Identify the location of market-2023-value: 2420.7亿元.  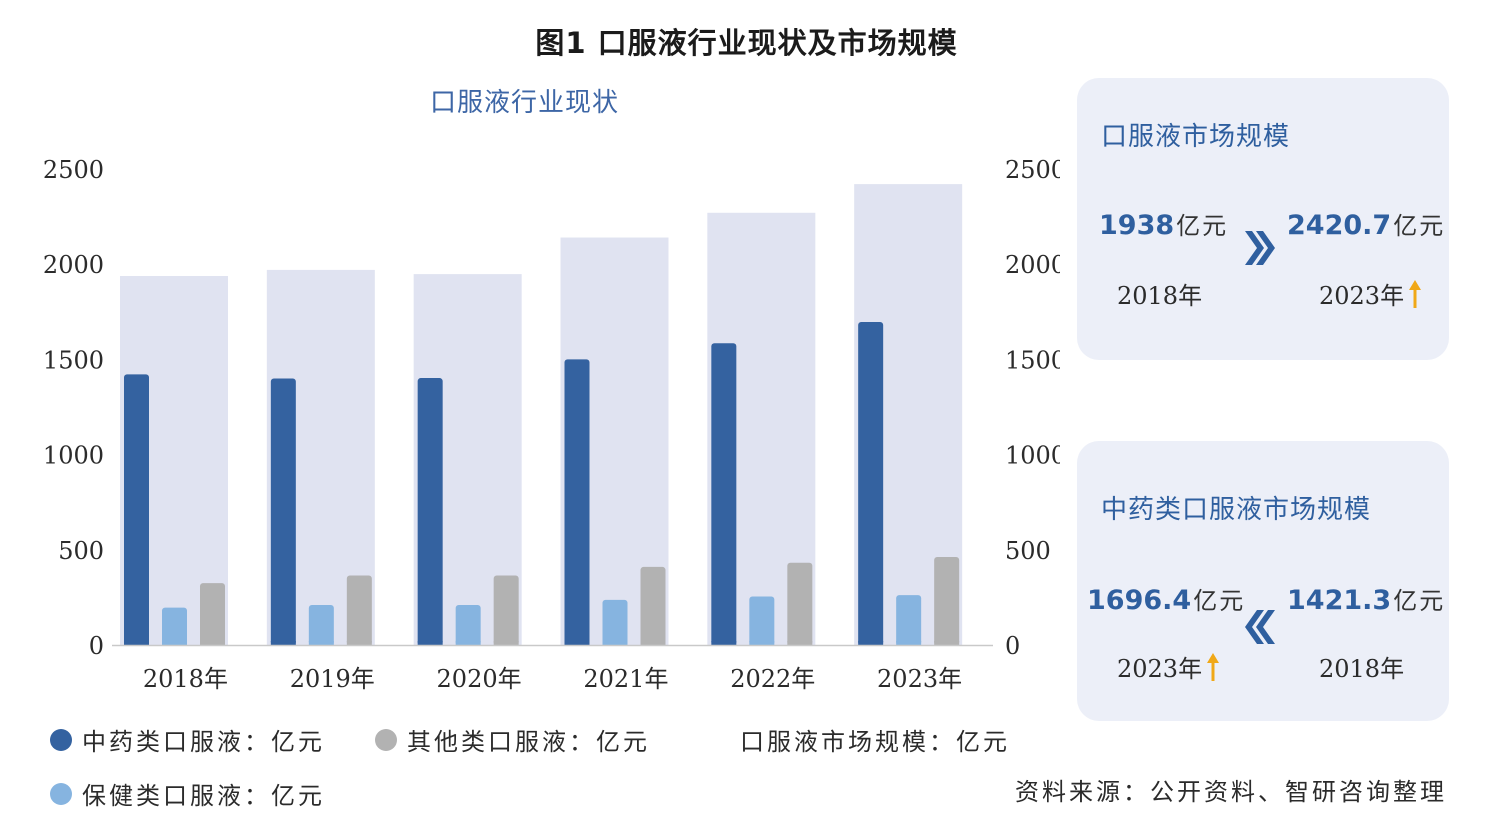
(1366, 225).